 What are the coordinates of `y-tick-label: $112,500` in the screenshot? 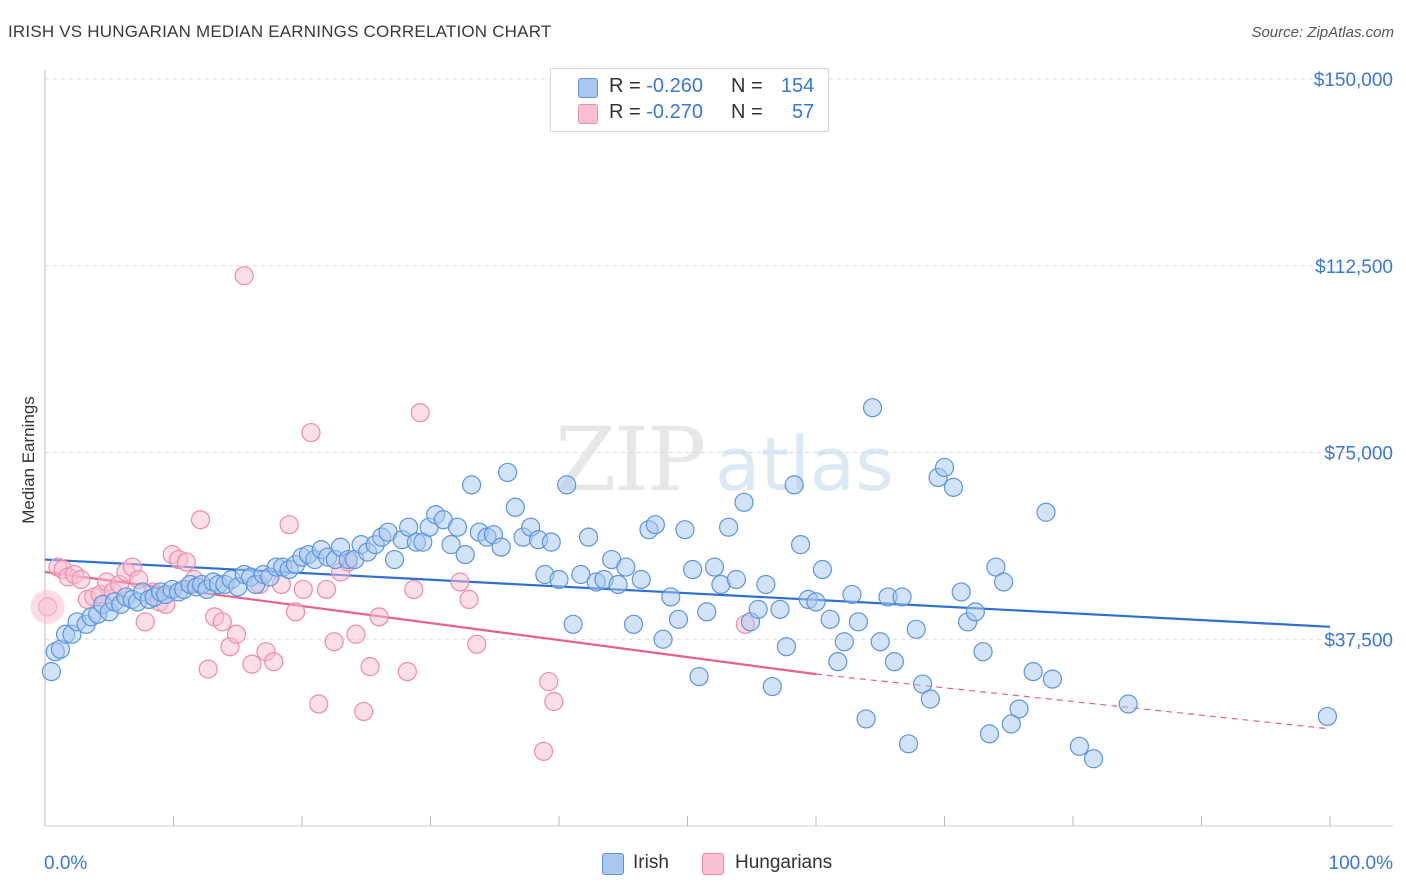 It's located at (1354, 267).